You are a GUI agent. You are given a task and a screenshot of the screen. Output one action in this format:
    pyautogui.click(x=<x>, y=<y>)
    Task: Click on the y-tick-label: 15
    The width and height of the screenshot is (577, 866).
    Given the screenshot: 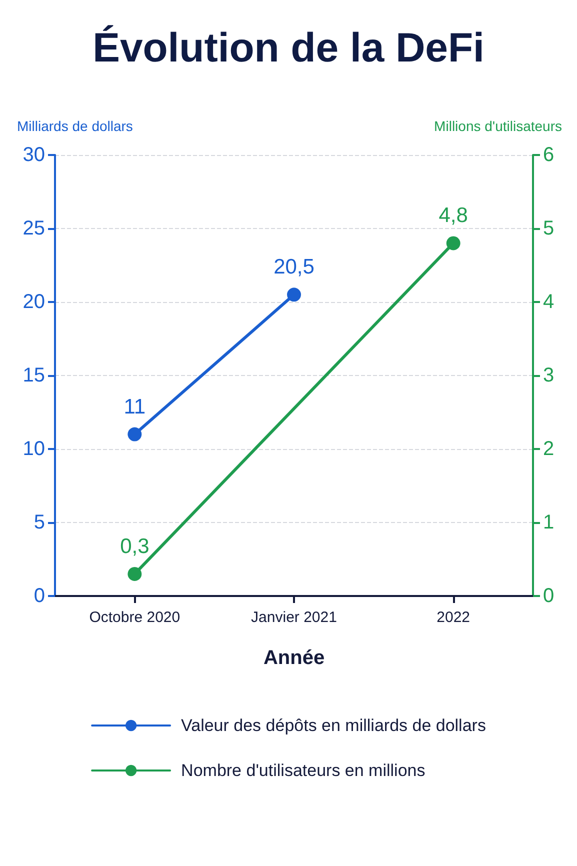 What is the action you would take?
    pyautogui.click(x=33, y=375)
    